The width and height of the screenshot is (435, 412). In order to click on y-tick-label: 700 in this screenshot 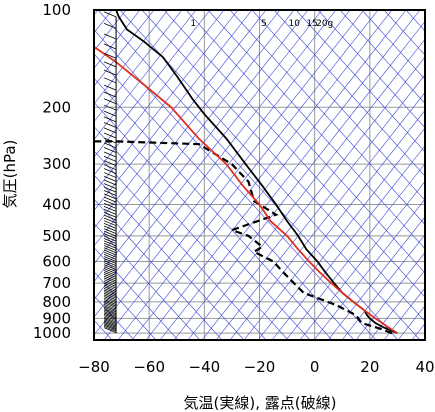, I will do `click(56, 283)`.